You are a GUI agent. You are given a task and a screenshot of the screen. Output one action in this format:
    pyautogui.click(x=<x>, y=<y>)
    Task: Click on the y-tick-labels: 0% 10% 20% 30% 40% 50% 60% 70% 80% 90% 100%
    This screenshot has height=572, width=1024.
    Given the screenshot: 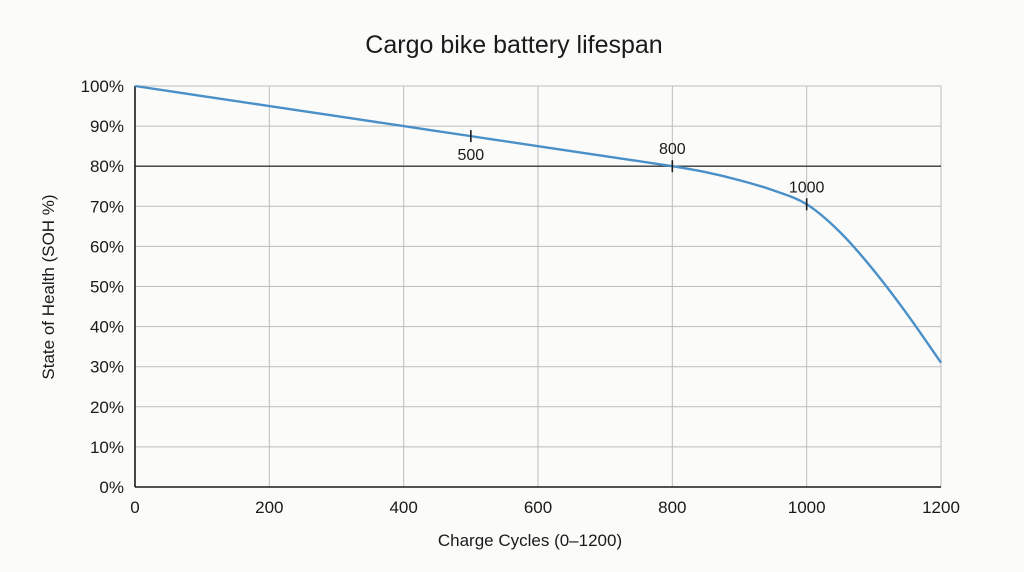 What is the action you would take?
    pyautogui.click(x=102, y=287)
    